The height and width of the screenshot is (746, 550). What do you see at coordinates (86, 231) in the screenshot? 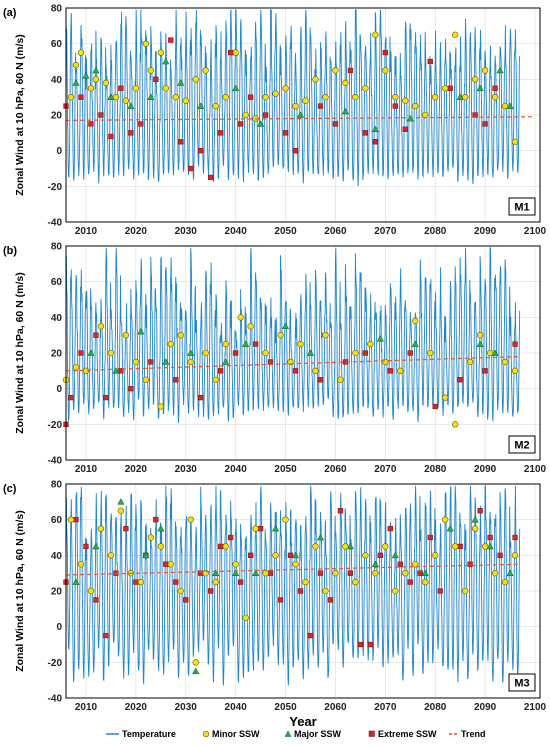
I see `x-tick-label: 2010` at bounding box center [86, 231].